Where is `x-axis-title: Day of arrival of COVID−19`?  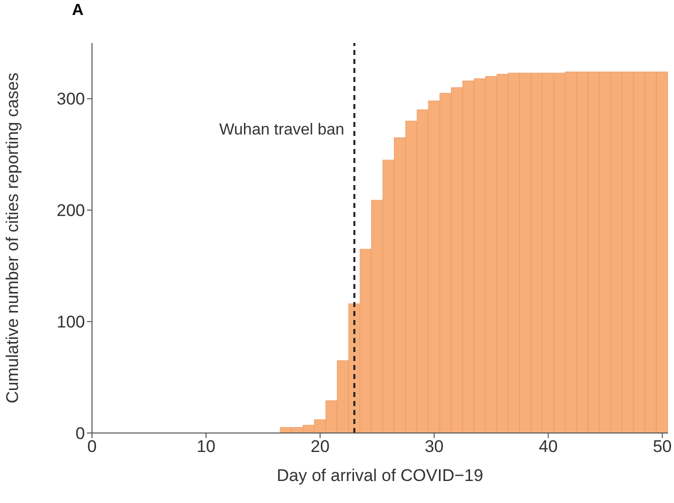 x-axis-title: Day of arrival of COVID−19 is located at coordinates (380, 475).